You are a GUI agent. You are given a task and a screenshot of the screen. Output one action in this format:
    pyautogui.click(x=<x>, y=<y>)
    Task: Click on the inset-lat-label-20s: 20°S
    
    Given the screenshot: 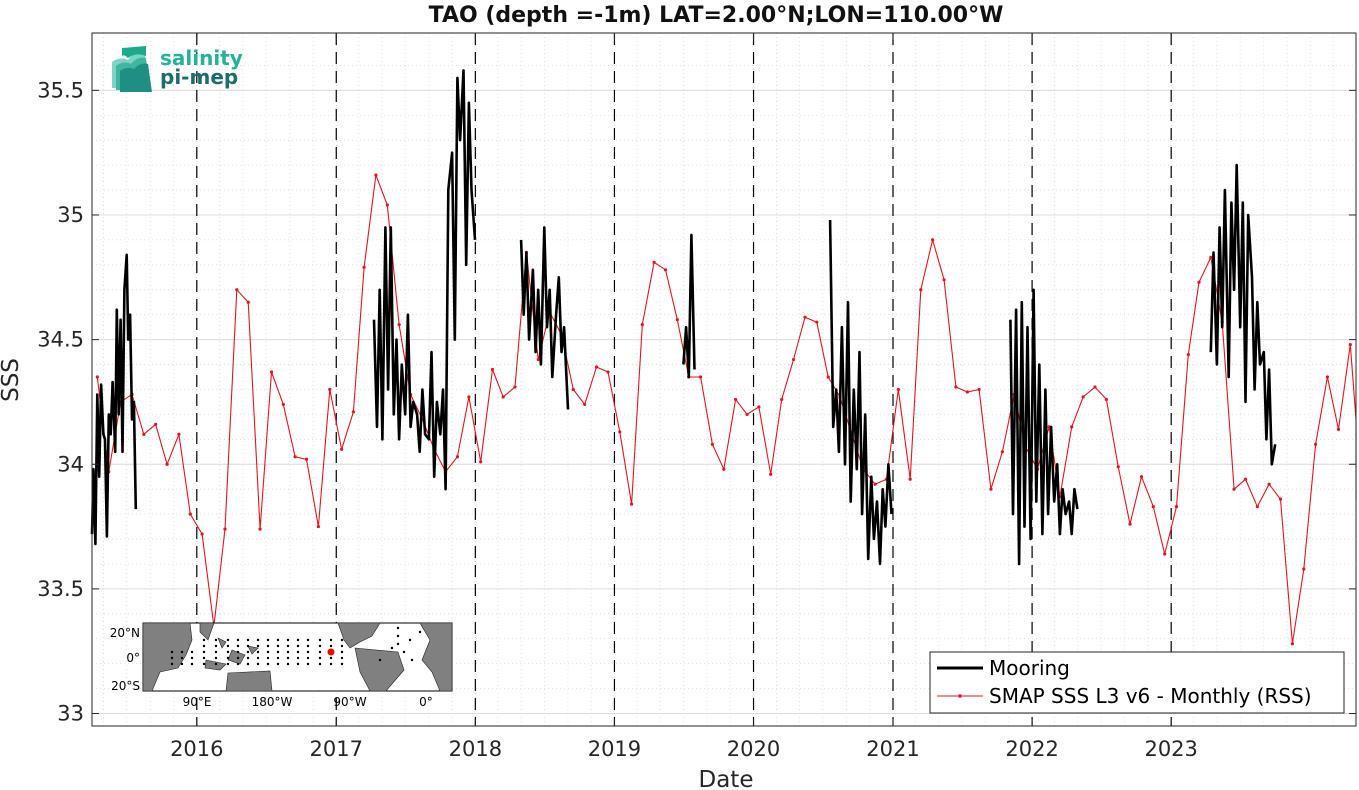 What is the action you would take?
    pyautogui.click(x=125, y=686)
    